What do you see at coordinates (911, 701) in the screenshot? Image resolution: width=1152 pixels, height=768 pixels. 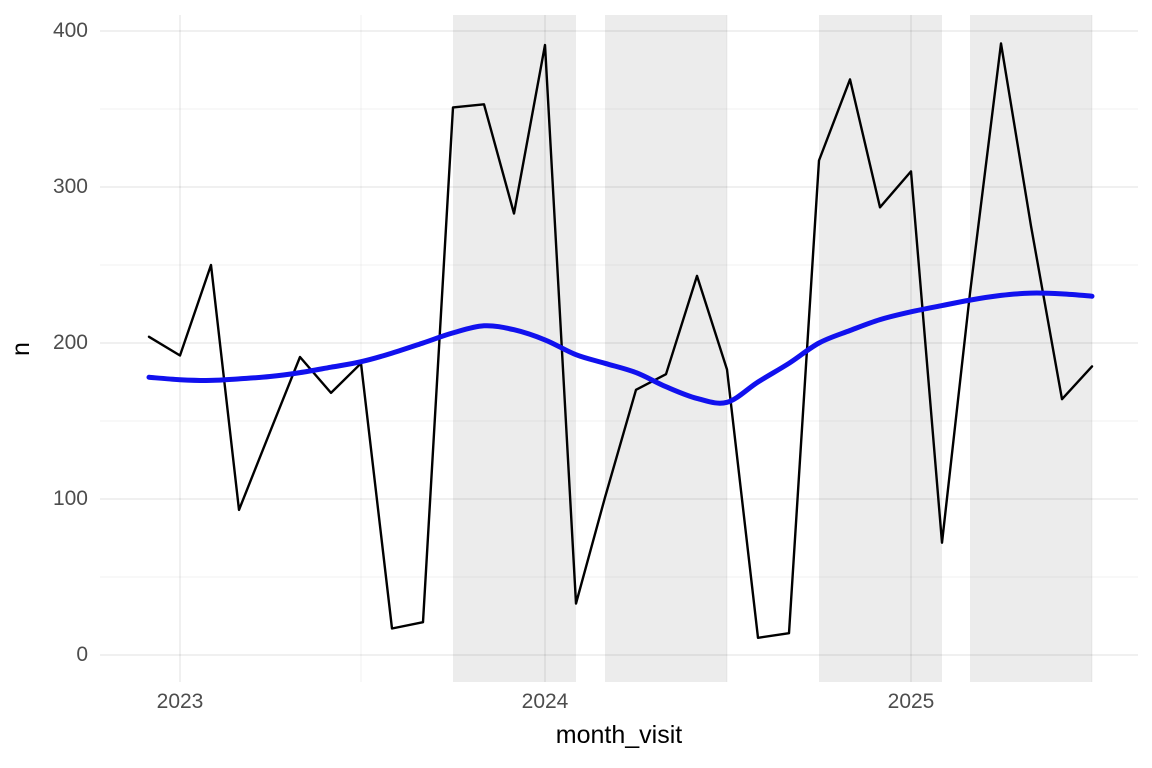 I see `x-tick-label-2025: 2025` at bounding box center [911, 701].